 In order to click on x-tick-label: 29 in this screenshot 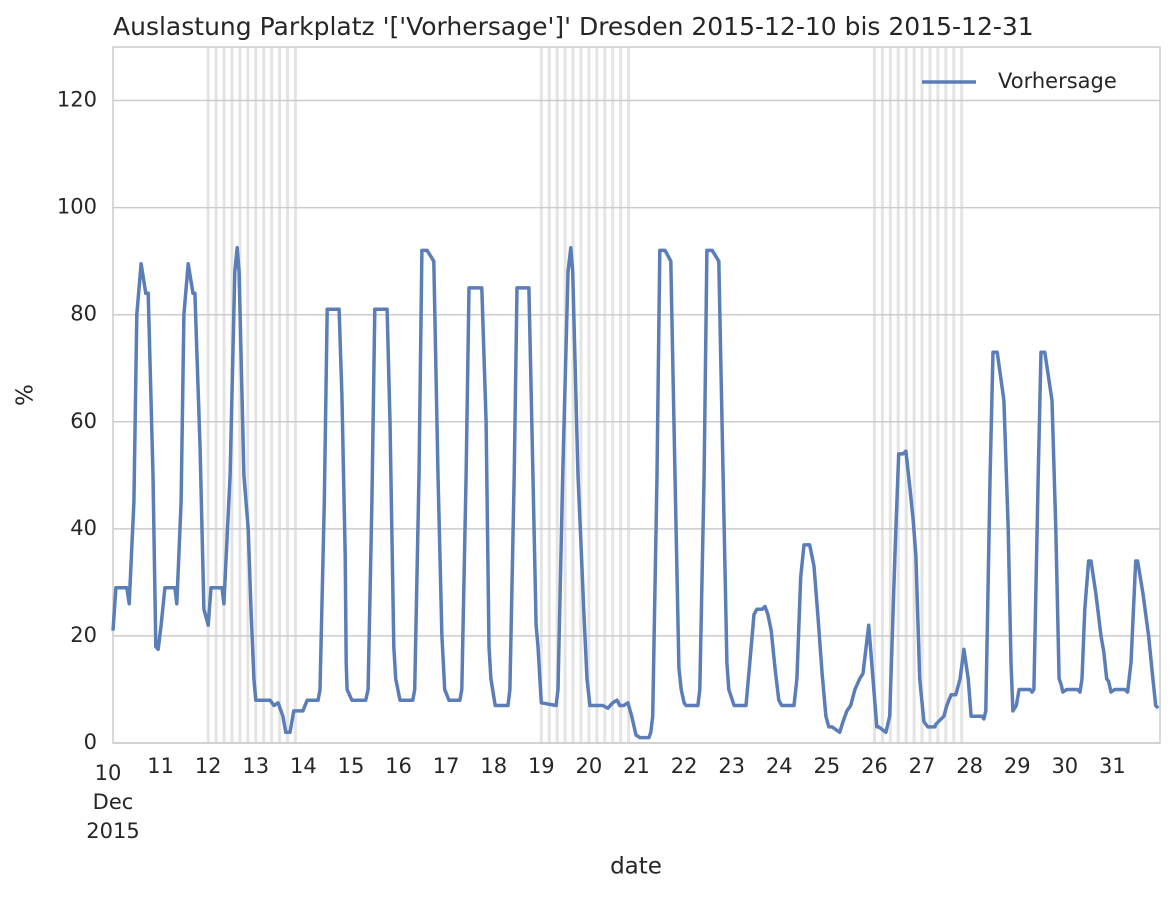, I will do `click(1017, 766)`.